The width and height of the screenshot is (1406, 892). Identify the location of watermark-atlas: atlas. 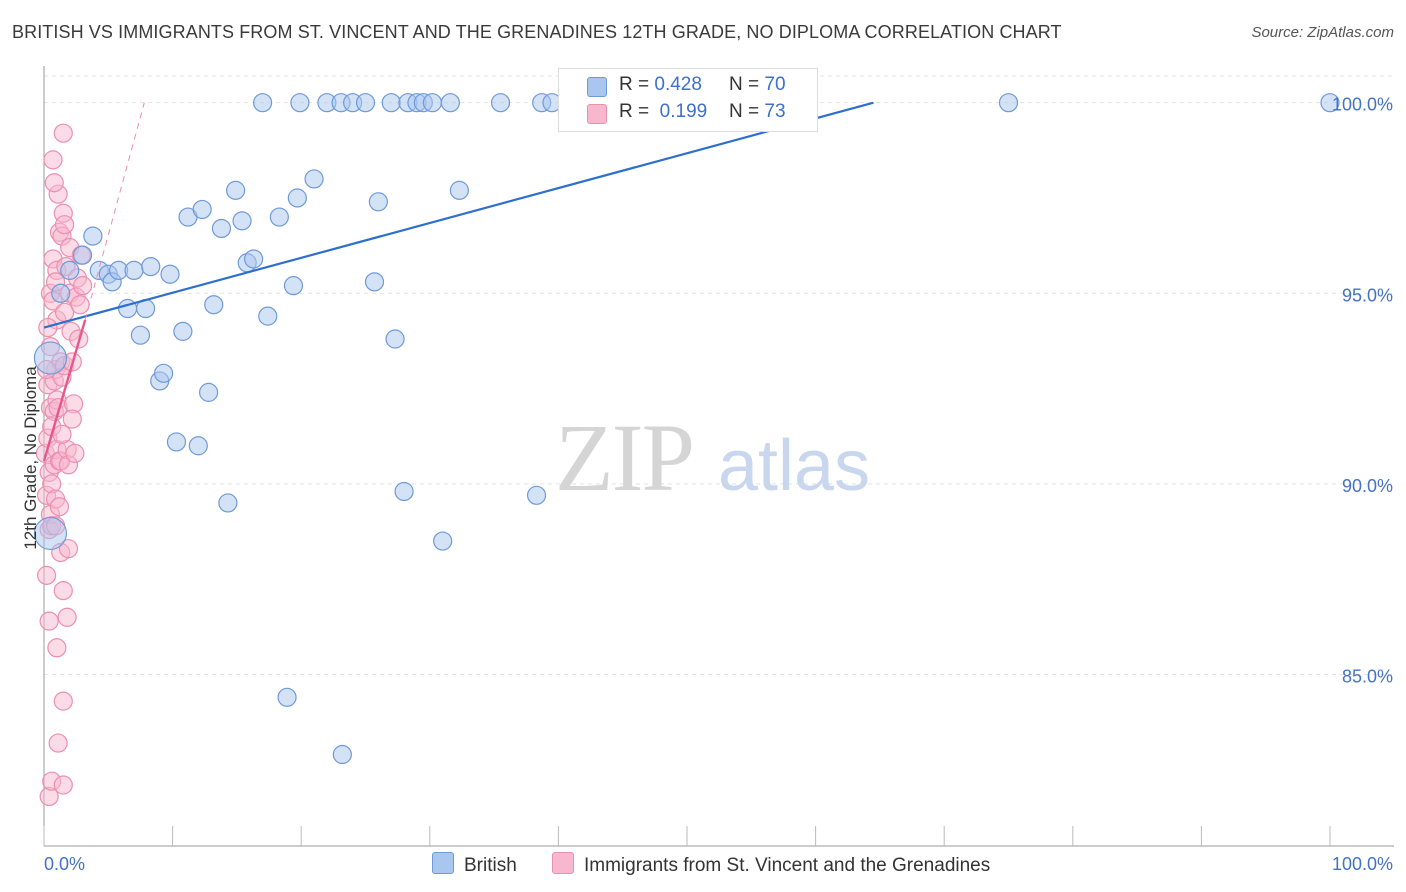
(794, 466).